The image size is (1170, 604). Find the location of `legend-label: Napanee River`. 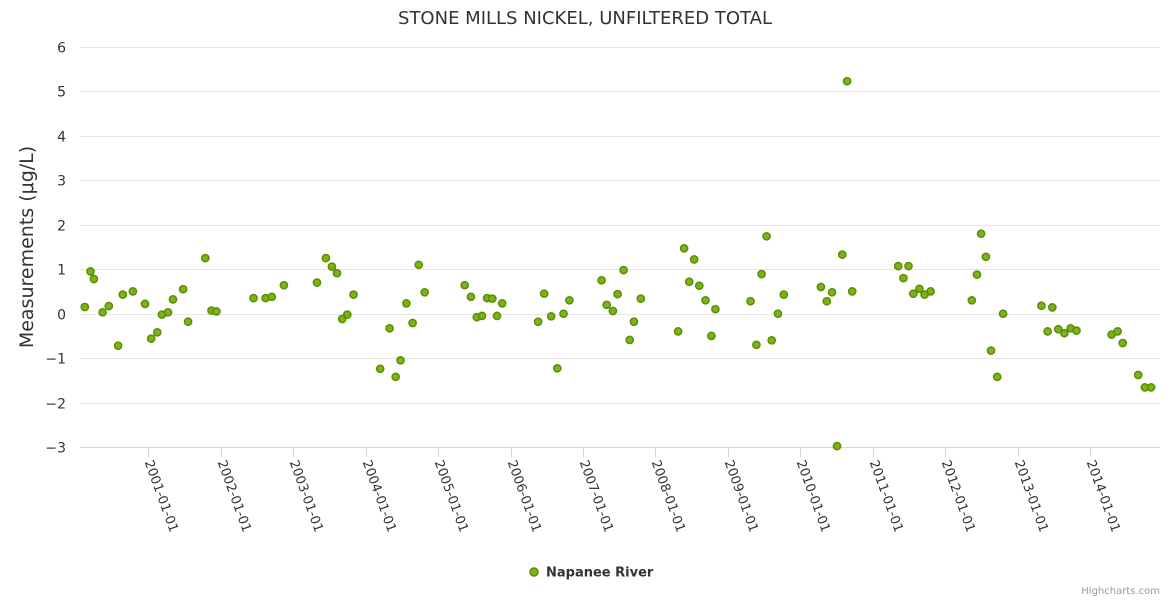

legend-label: Napanee River is located at coordinates (600, 573).